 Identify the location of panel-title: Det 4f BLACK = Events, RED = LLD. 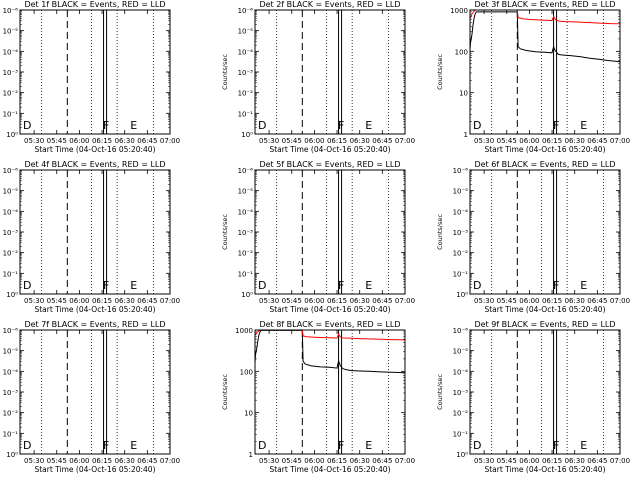
(94, 164).